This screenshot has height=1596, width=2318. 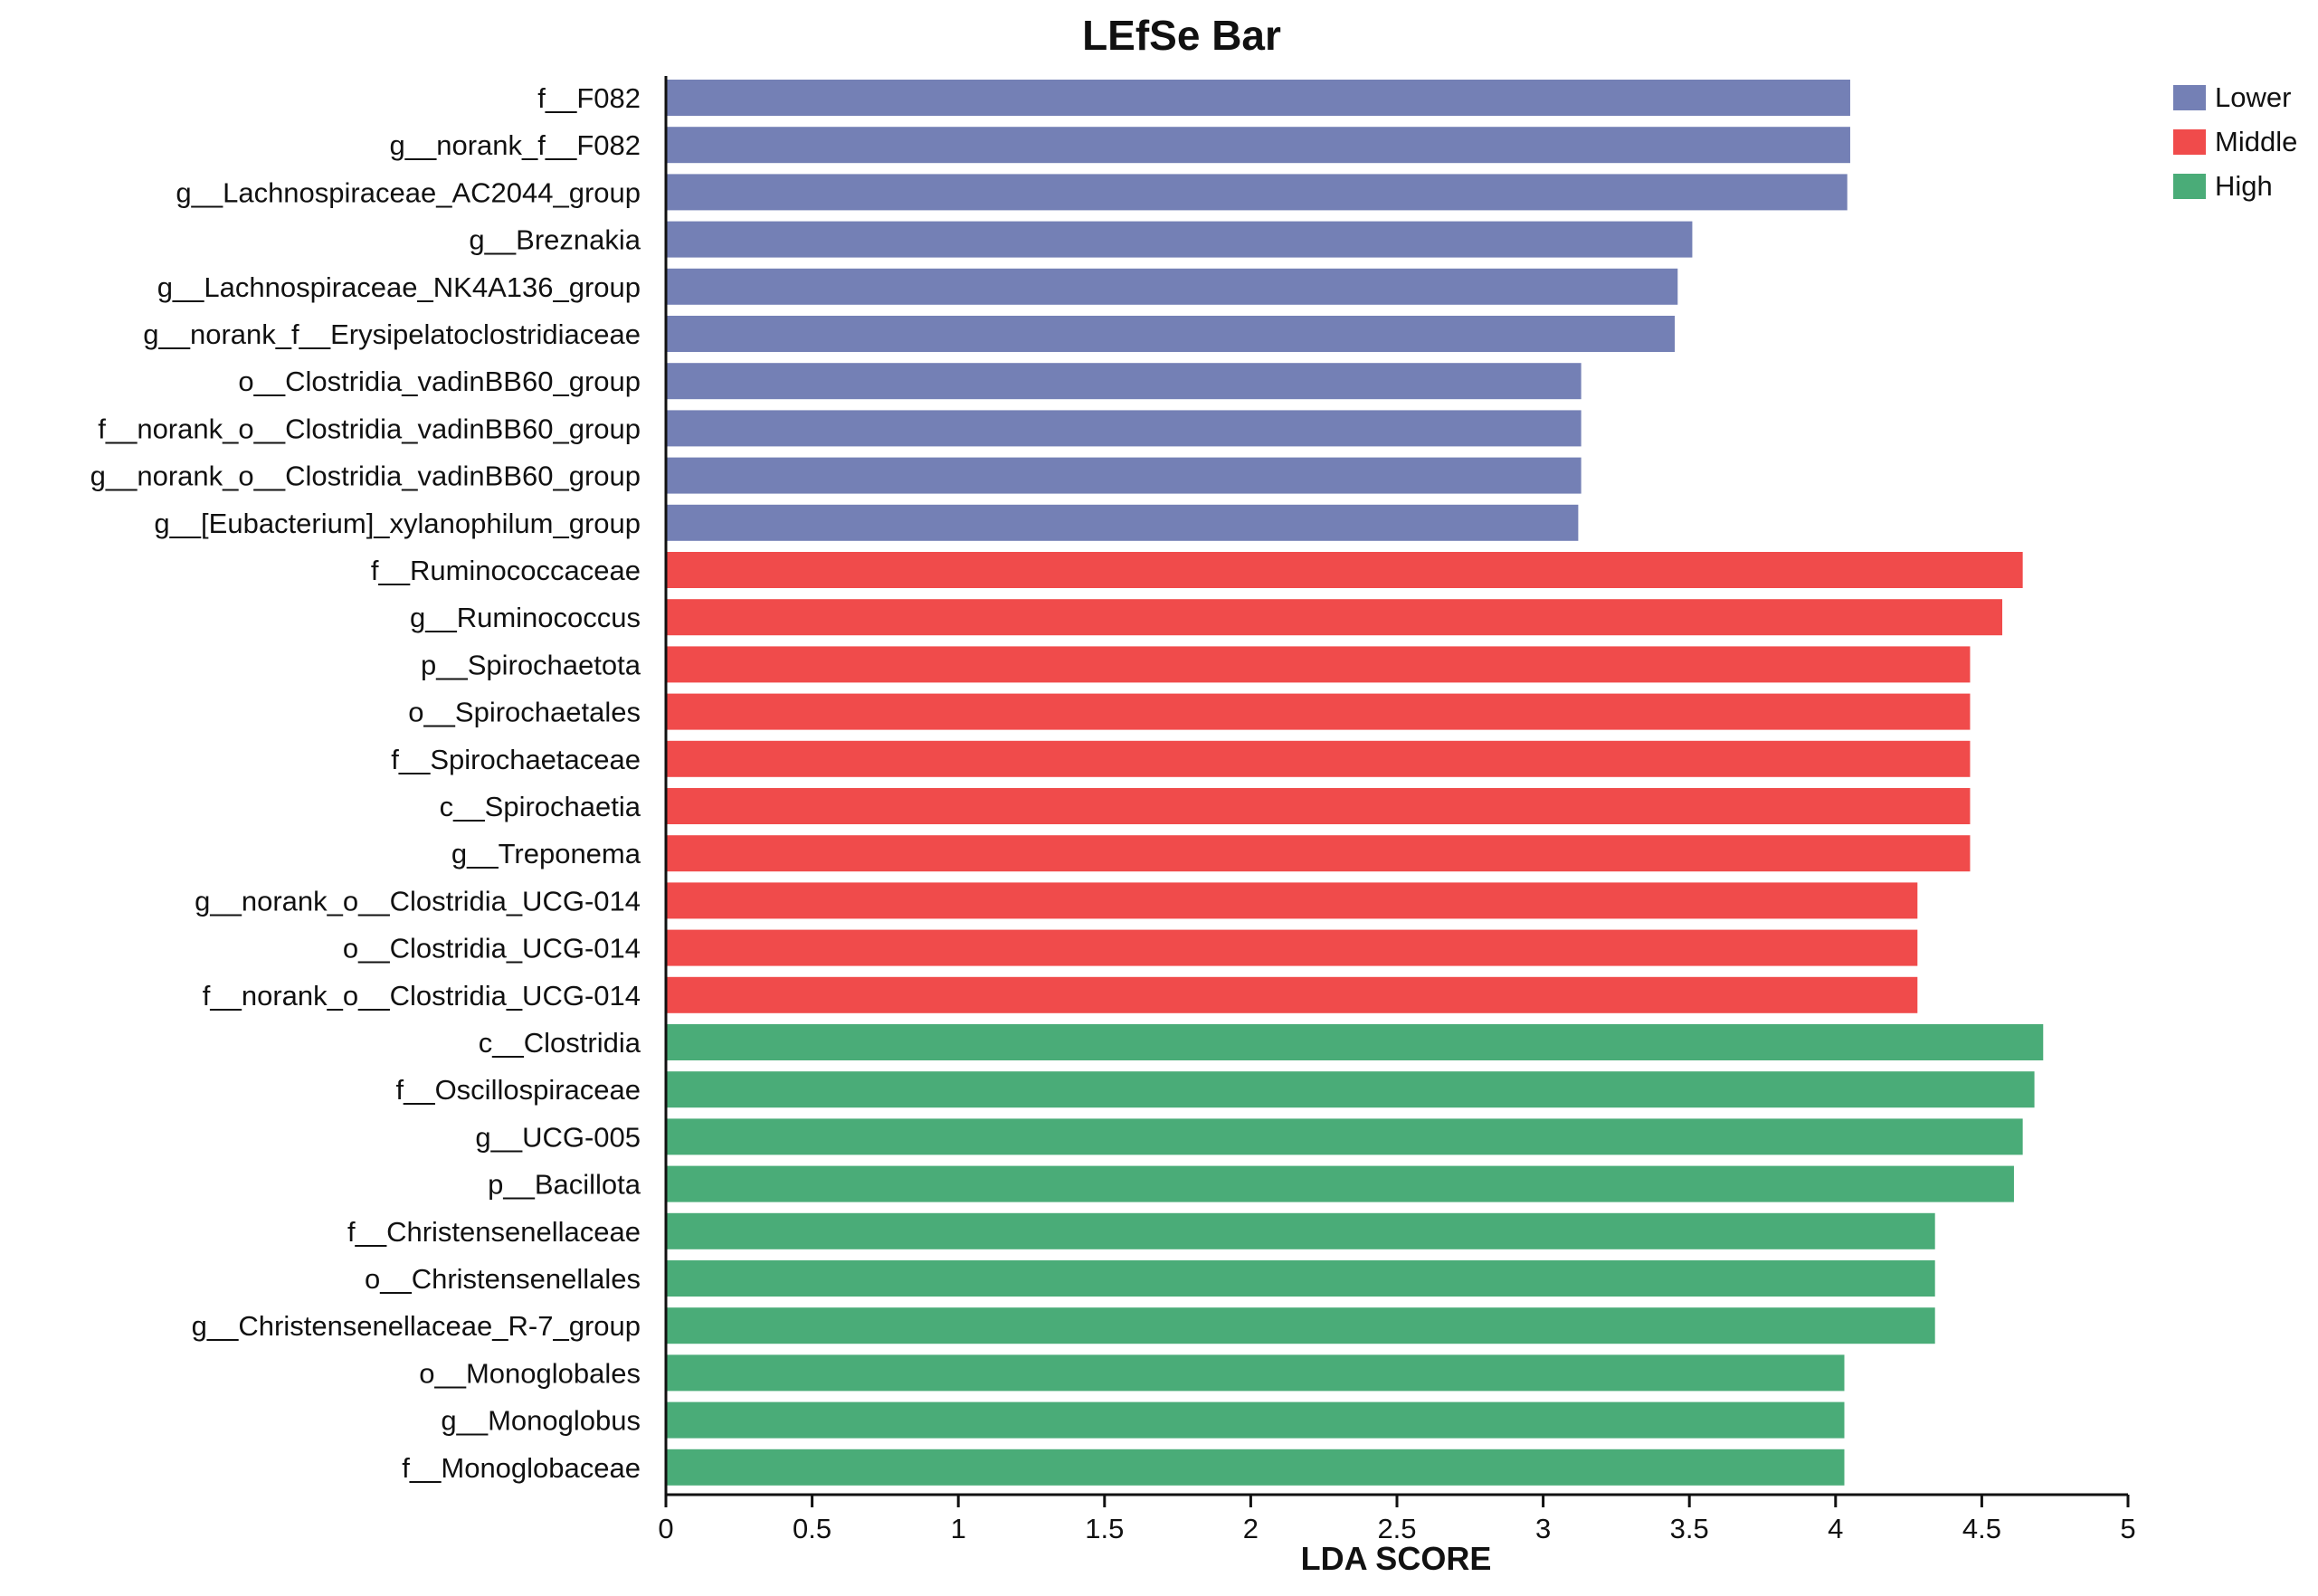 What do you see at coordinates (1397, 1529) in the screenshot?
I see `x-tick-label: 2.5` at bounding box center [1397, 1529].